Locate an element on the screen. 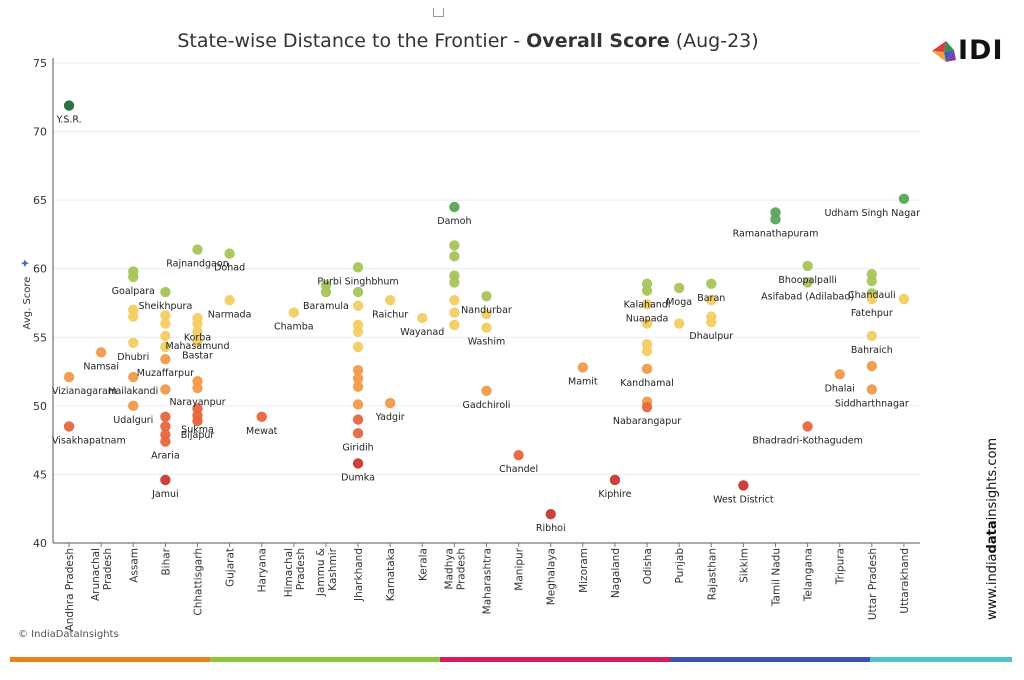  x-tick-label: Gujarat is located at coordinates (231, 567).